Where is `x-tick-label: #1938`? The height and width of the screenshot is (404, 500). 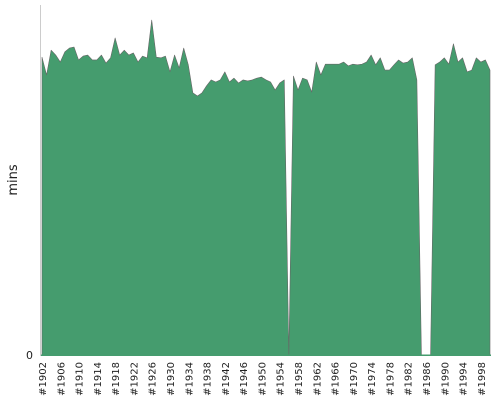 x-tick-label: #1938 is located at coordinates (208, 379).